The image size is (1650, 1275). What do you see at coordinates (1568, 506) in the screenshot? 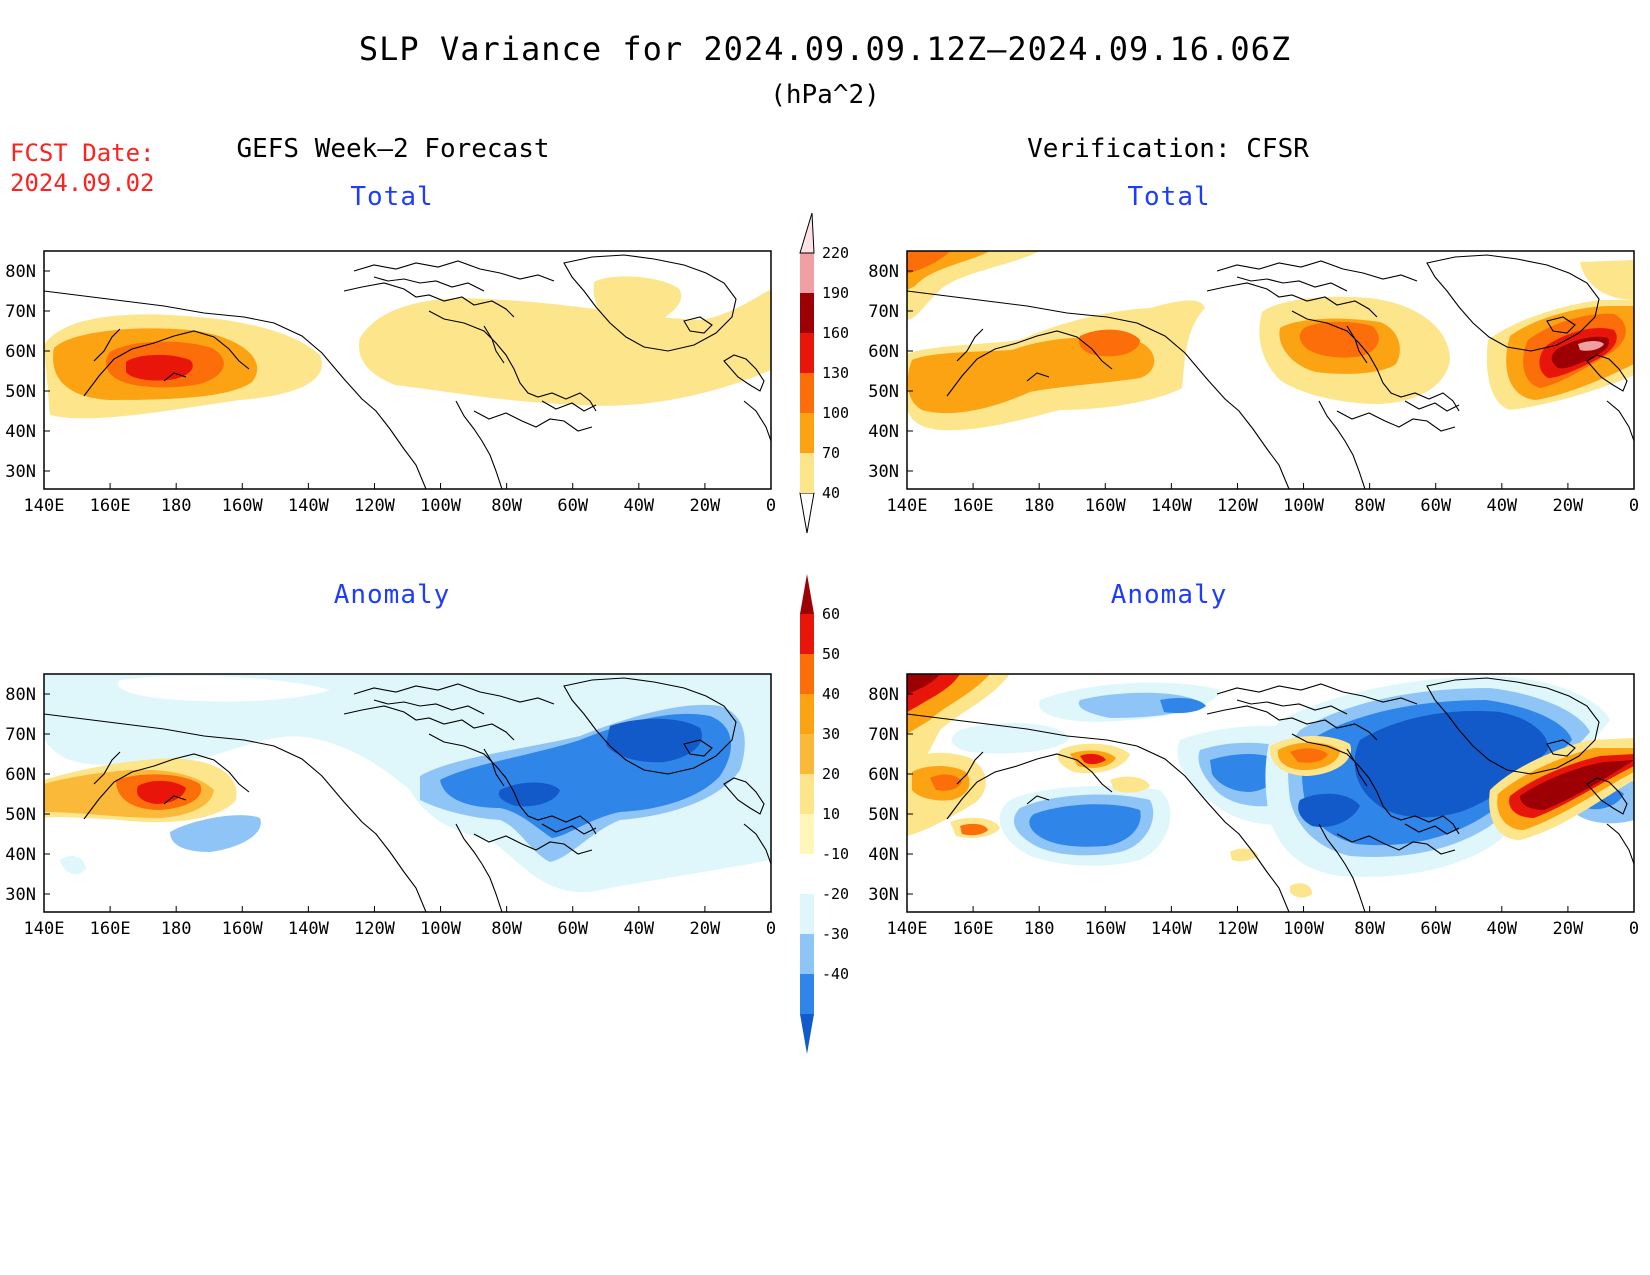
I see `lon-tick-label: 20W` at bounding box center [1568, 506].